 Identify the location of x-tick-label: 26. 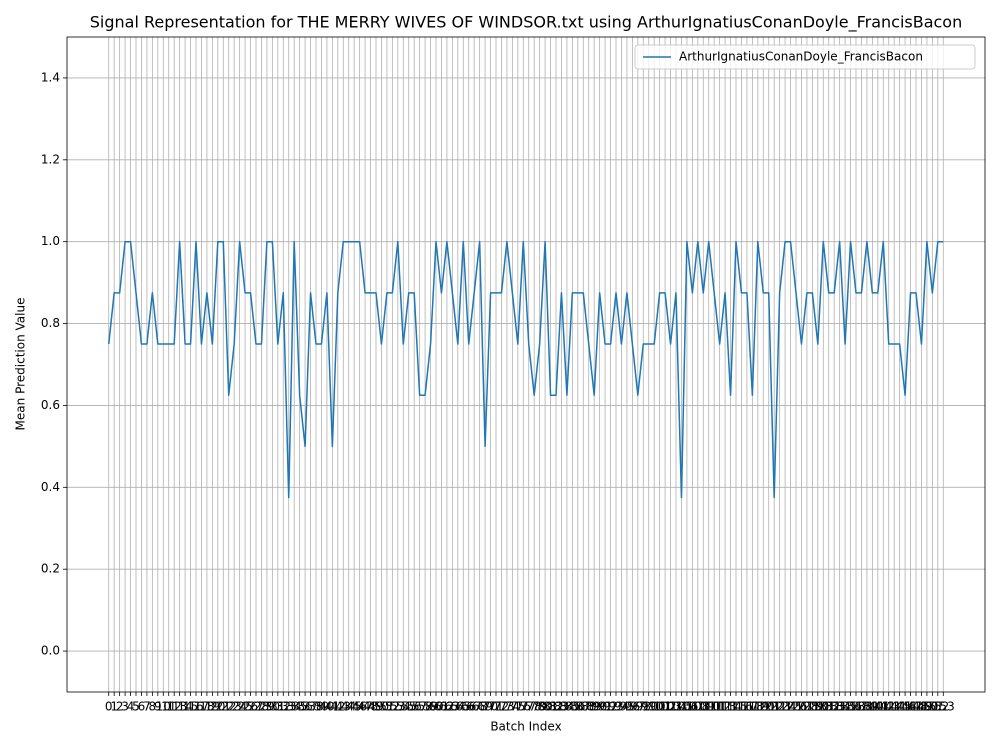
(250, 707).